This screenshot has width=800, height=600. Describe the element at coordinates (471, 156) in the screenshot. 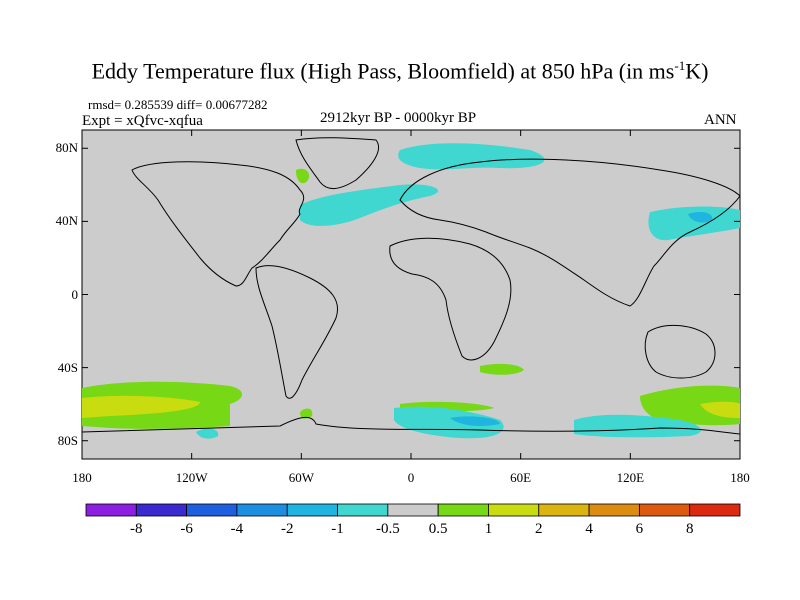

I see `greenland-sea-cyan-region` at that location.